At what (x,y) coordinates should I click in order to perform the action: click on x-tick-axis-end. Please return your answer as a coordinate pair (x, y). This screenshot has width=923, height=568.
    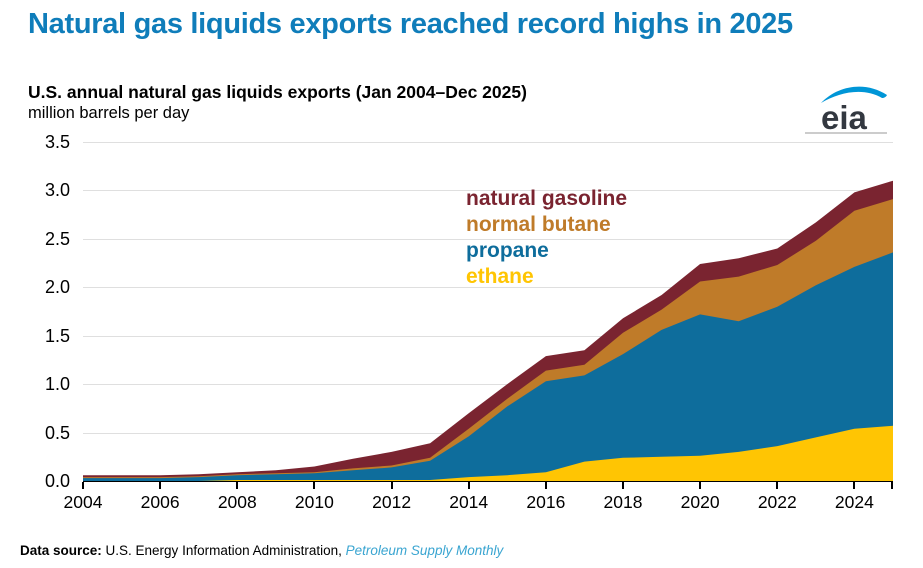
    Looking at the image, I should click on (892, 485).